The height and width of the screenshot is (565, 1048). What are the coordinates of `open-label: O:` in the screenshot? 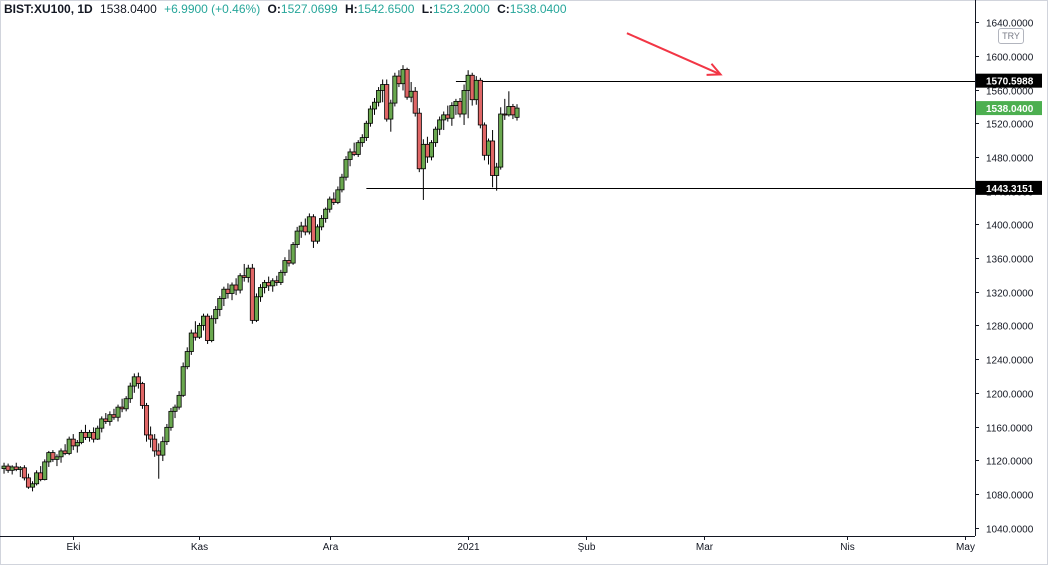 It's located at (274, 9).